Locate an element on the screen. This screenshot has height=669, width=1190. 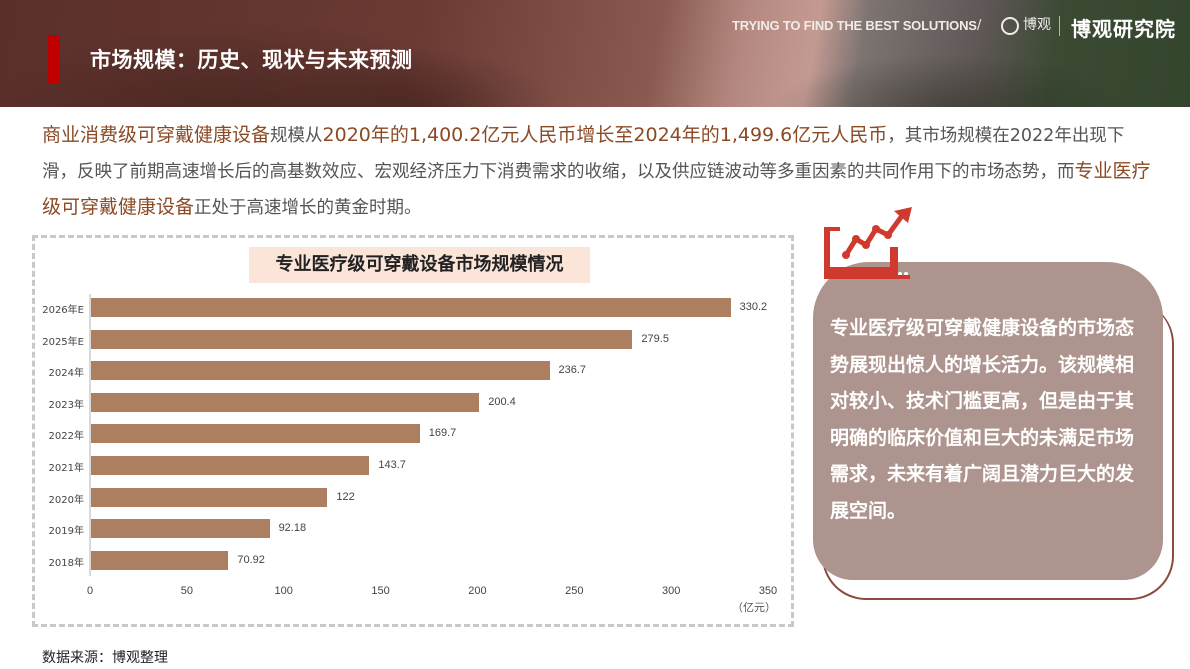
bar-value-label: 122 is located at coordinates (345, 496).